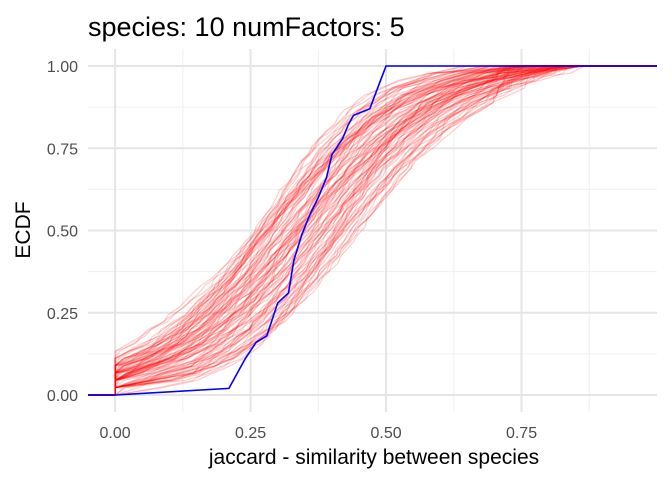 The image size is (672, 480). What do you see at coordinates (115, 433) in the screenshot?
I see `x-tick-label: 0.00` at bounding box center [115, 433].